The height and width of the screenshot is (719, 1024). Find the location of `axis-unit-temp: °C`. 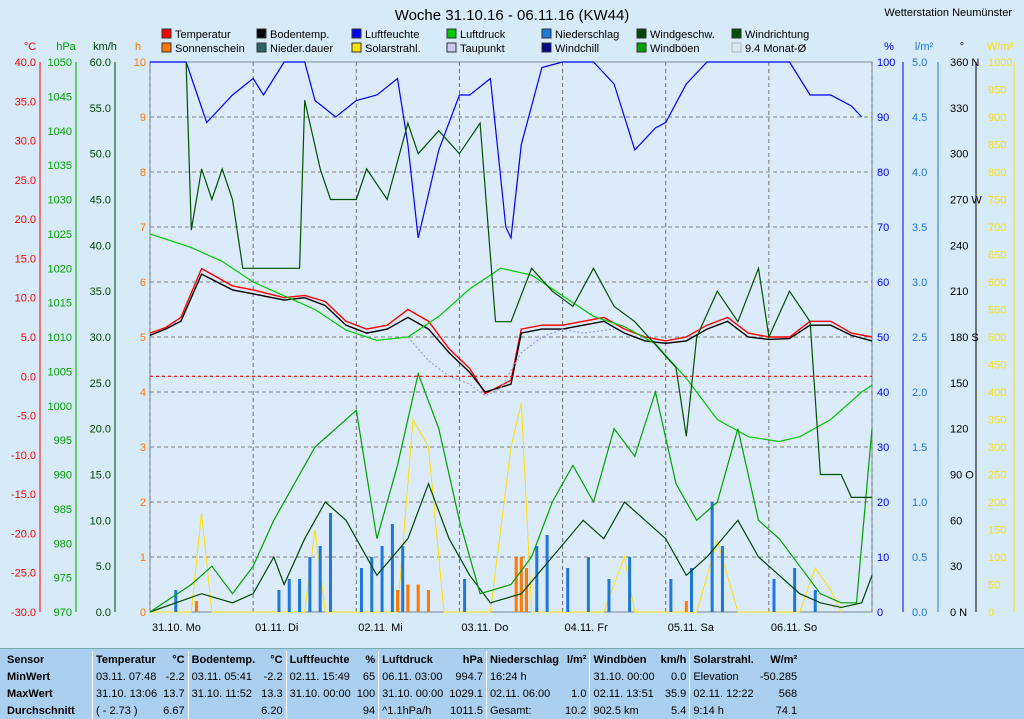

axis-unit-temp: °C is located at coordinates (30, 47).